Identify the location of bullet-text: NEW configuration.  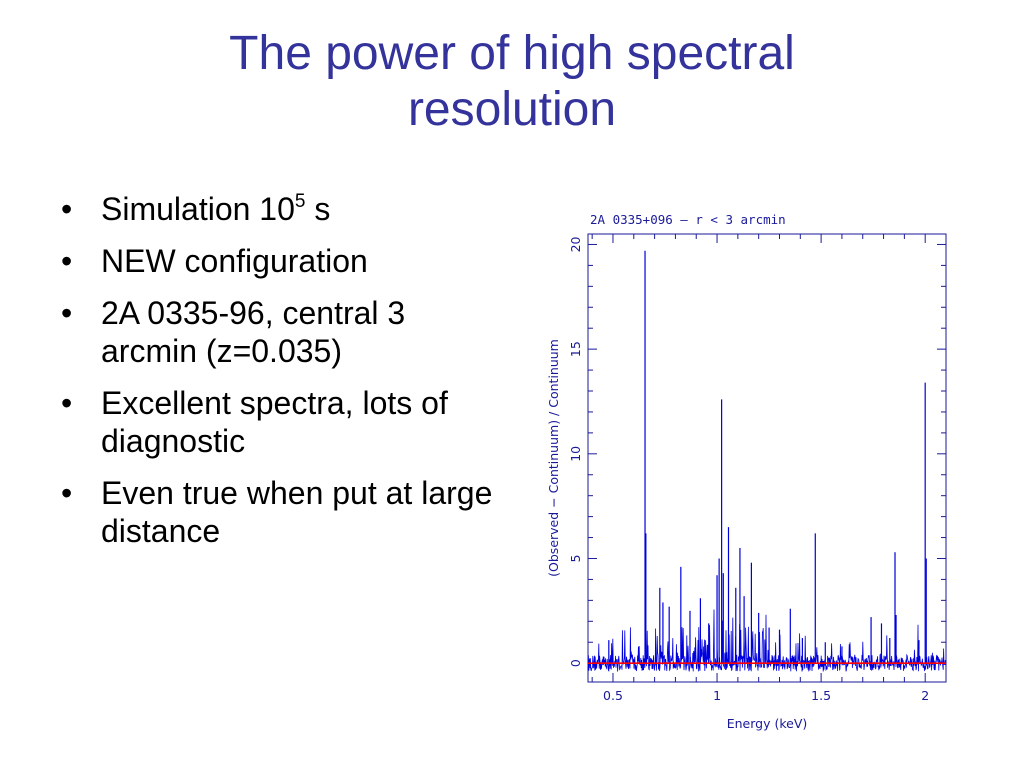
(234, 261).